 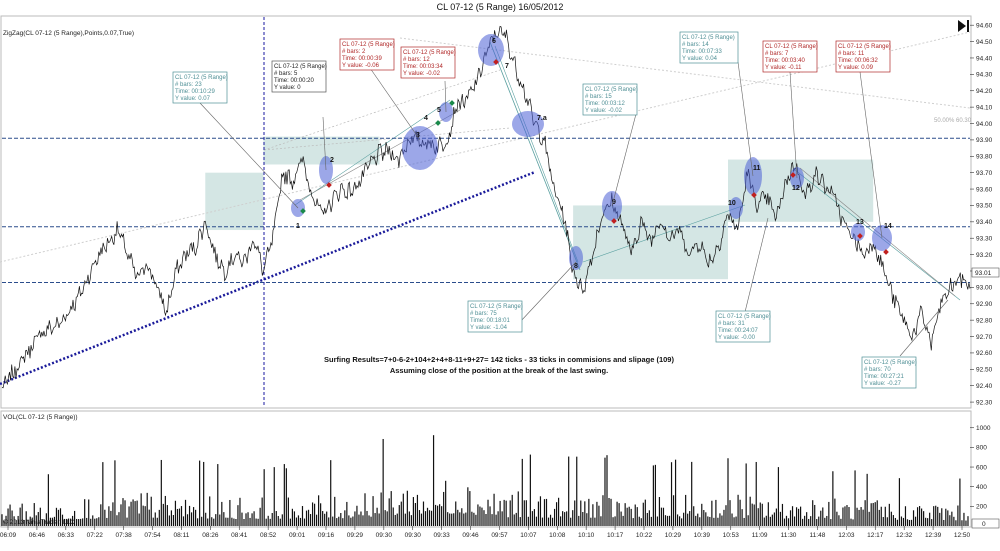 What do you see at coordinates (489, 328) in the screenshot?
I see `info-box-line: Y value: -1.04` at bounding box center [489, 328].